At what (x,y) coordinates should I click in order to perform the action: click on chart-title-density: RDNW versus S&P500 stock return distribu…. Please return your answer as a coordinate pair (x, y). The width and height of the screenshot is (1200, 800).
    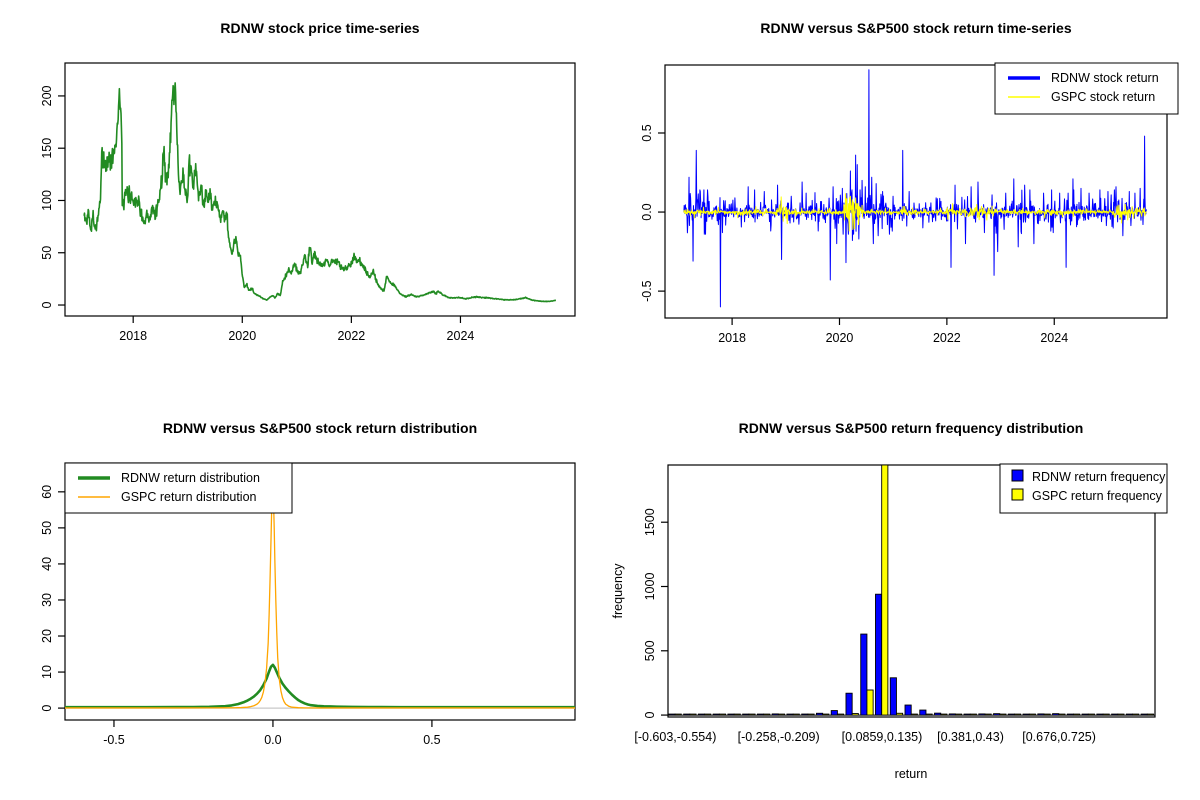
    Looking at the image, I should click on (320, 428).